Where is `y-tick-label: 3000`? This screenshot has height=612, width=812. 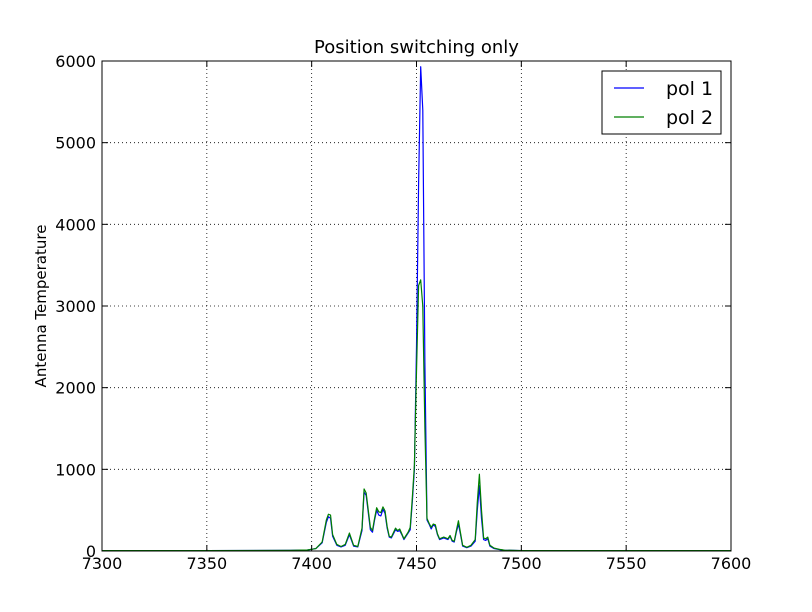 y-tick-label: 3000 is located at coordinates (75, 306).